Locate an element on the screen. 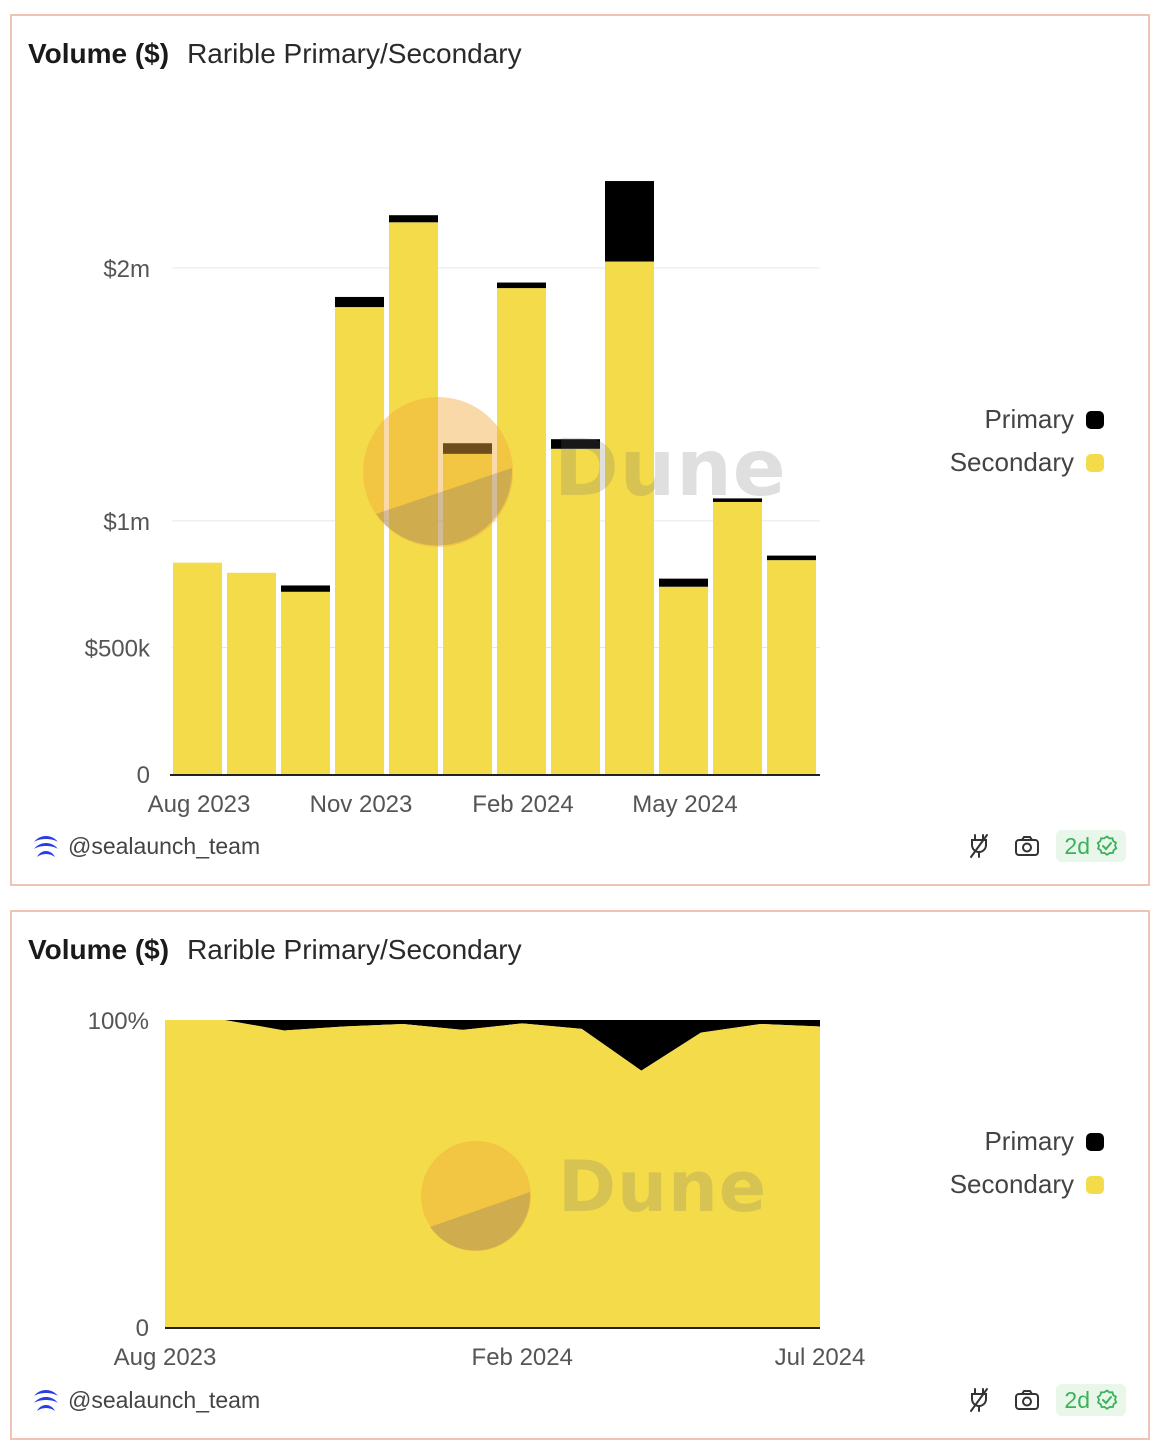  y-tick-label: 100% is located at coordinates (118, 1021).